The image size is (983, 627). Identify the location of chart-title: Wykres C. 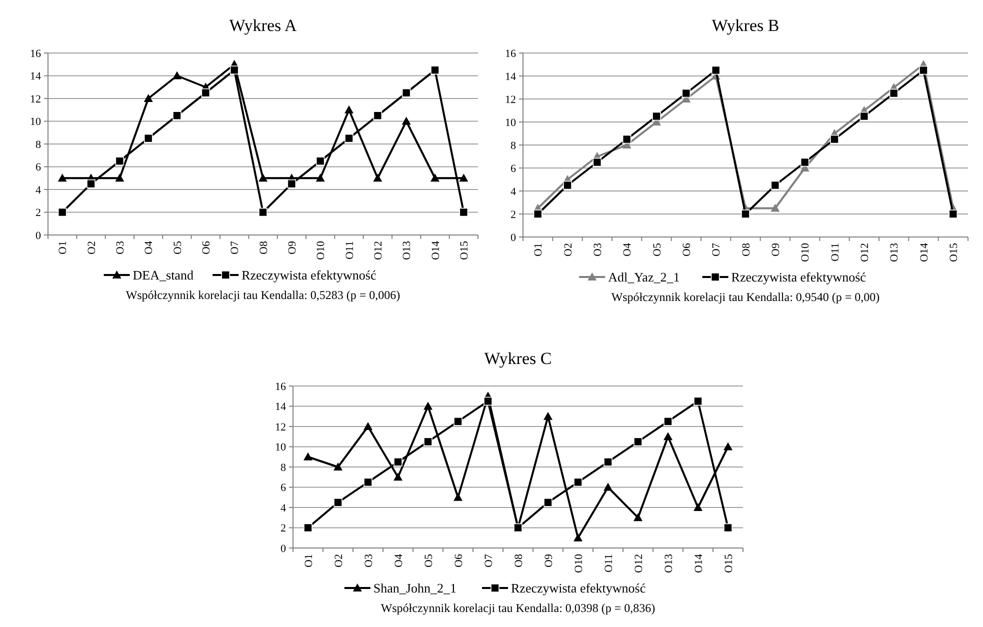
(518, 358).